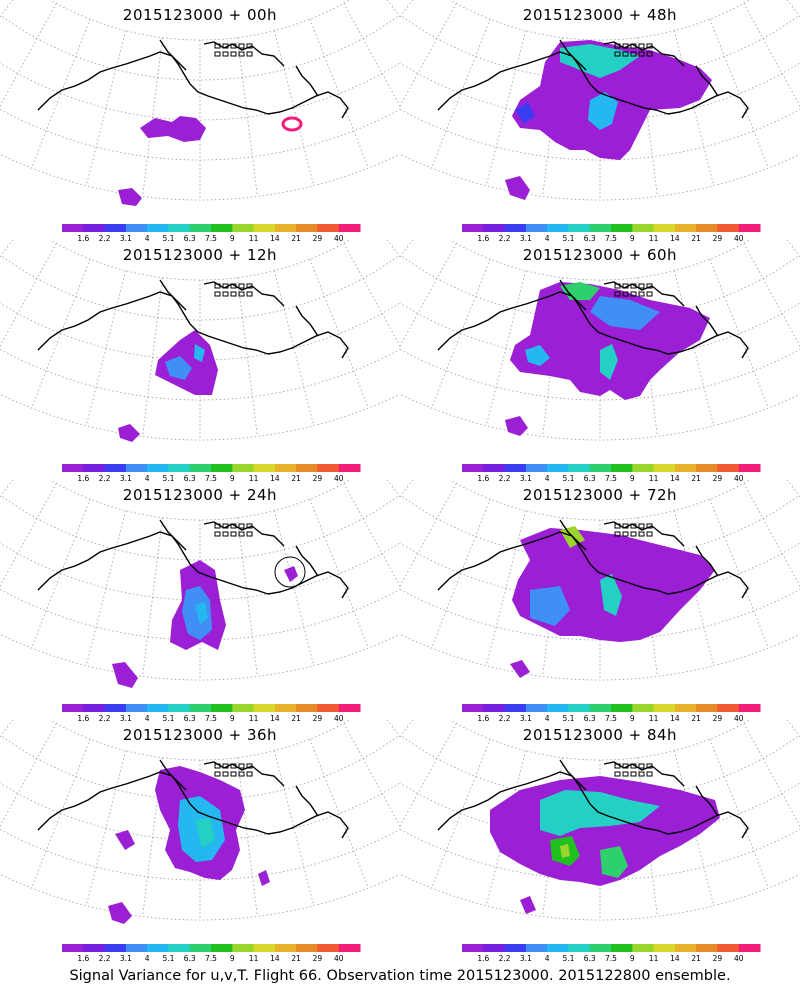 The image size is (800, 1000). What do you see at coordinates (211, 713) in the screenshot?
I see `colorbar: 1.6 2.2 3.1 4 5.1 6.3 7.5 9 11 14 21 29 40` at bounding box center [211, 713].